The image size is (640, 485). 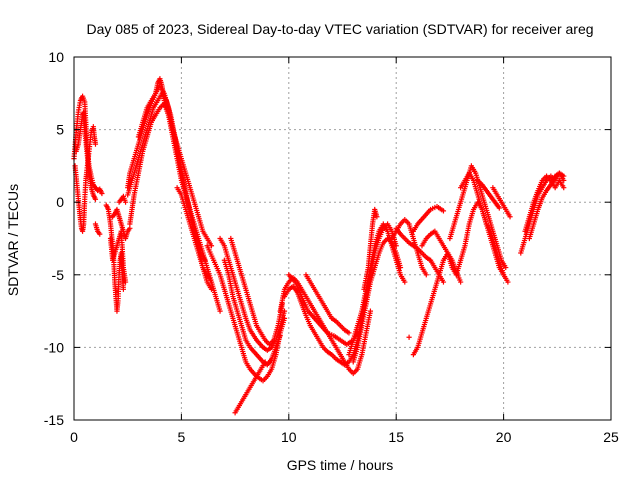 I want to click on y-tick-label: -10, so click(x=54, y=347).